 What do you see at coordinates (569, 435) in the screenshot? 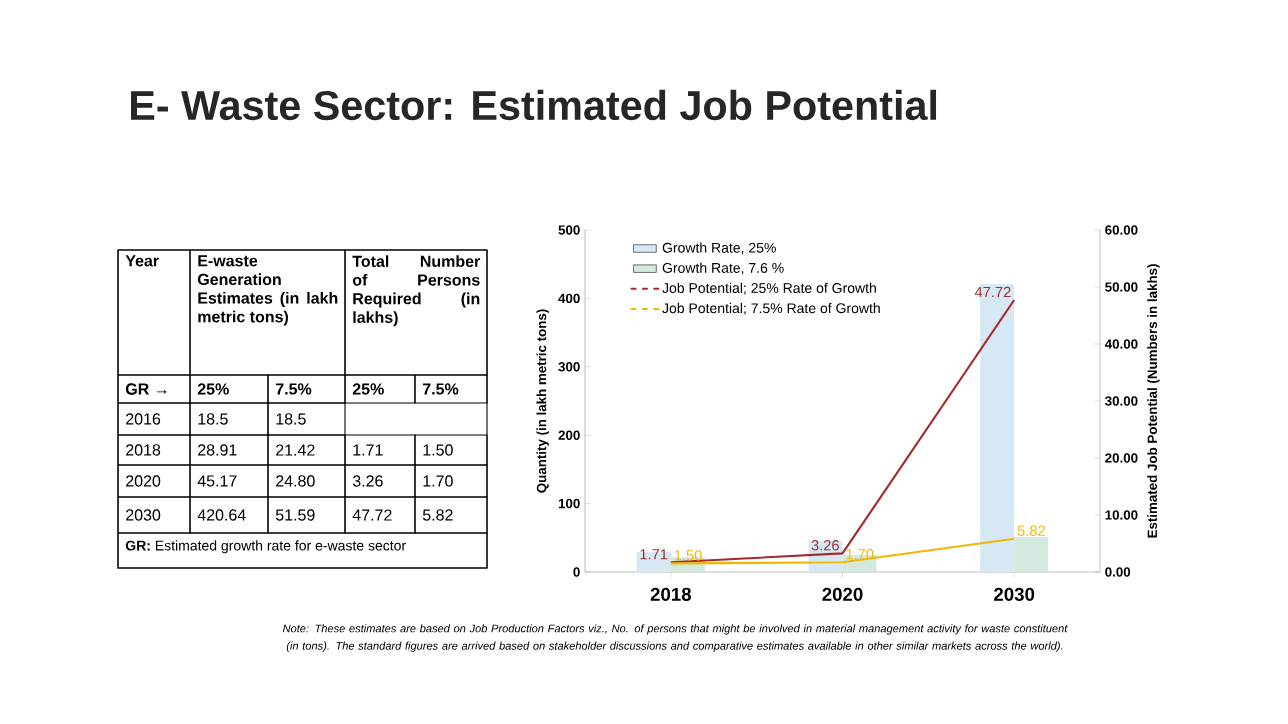
I see `y-tick-label: 200` at bounding box center [569, 435].